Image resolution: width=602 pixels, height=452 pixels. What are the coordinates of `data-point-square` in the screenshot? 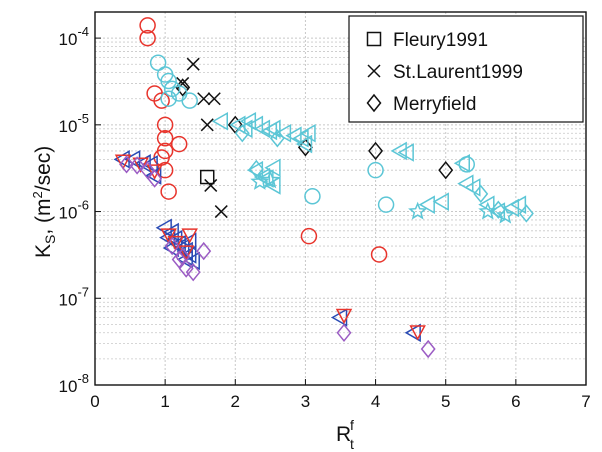 It's located at (207, 177).